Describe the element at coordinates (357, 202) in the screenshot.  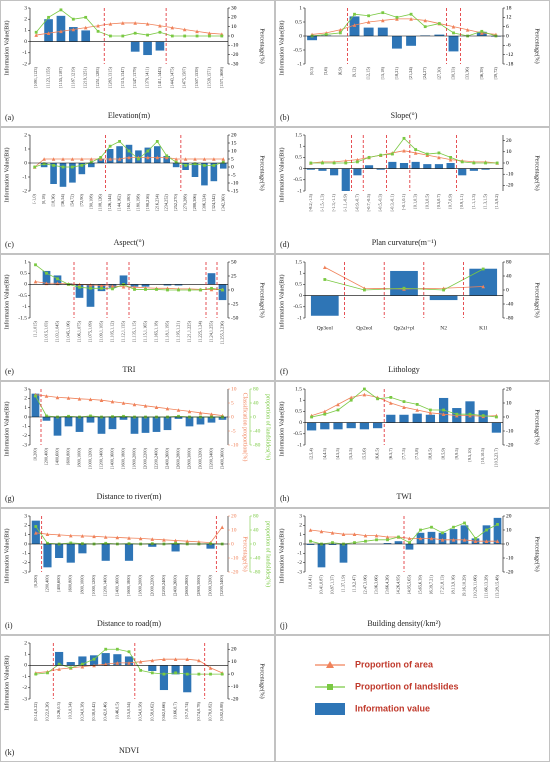
I see `x-tick-label: [-0.9,-0.7)` at that location.